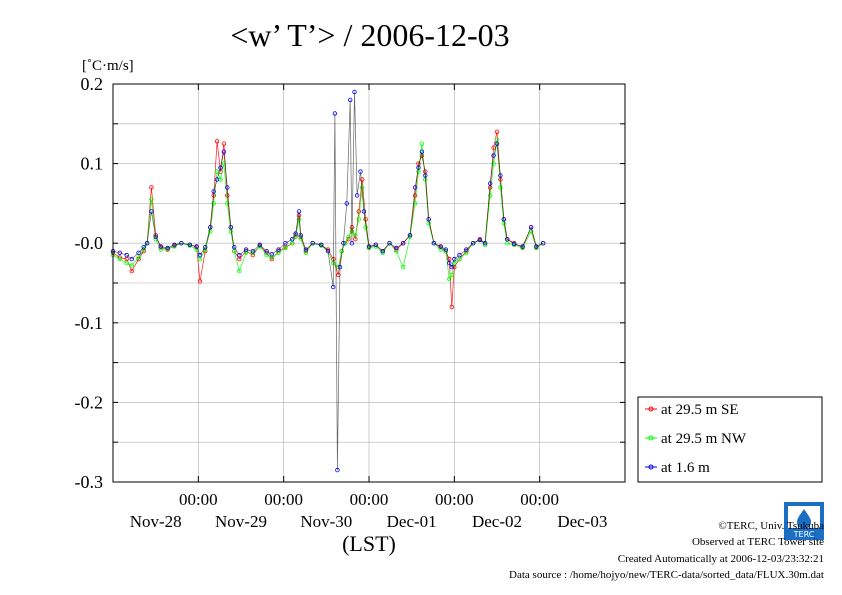 The height and width of the screenshot is (595, 842). I want to click on legend-box, so click(730, 439).